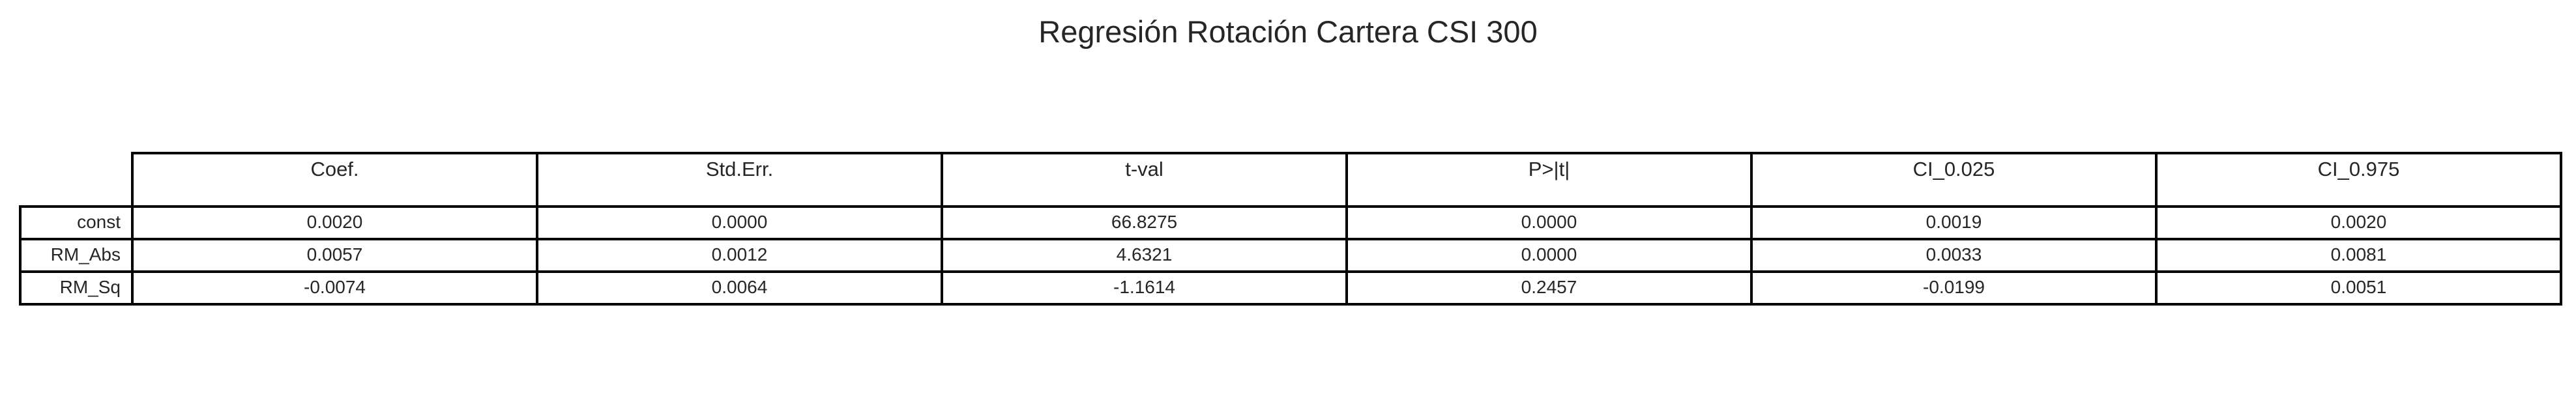 This screenshot has width=2576, height=415. What do you see at coordinates (1144, 288) in the screenshot?
I see `table-cell: -1.1614` at bounding box center [1144, 288].